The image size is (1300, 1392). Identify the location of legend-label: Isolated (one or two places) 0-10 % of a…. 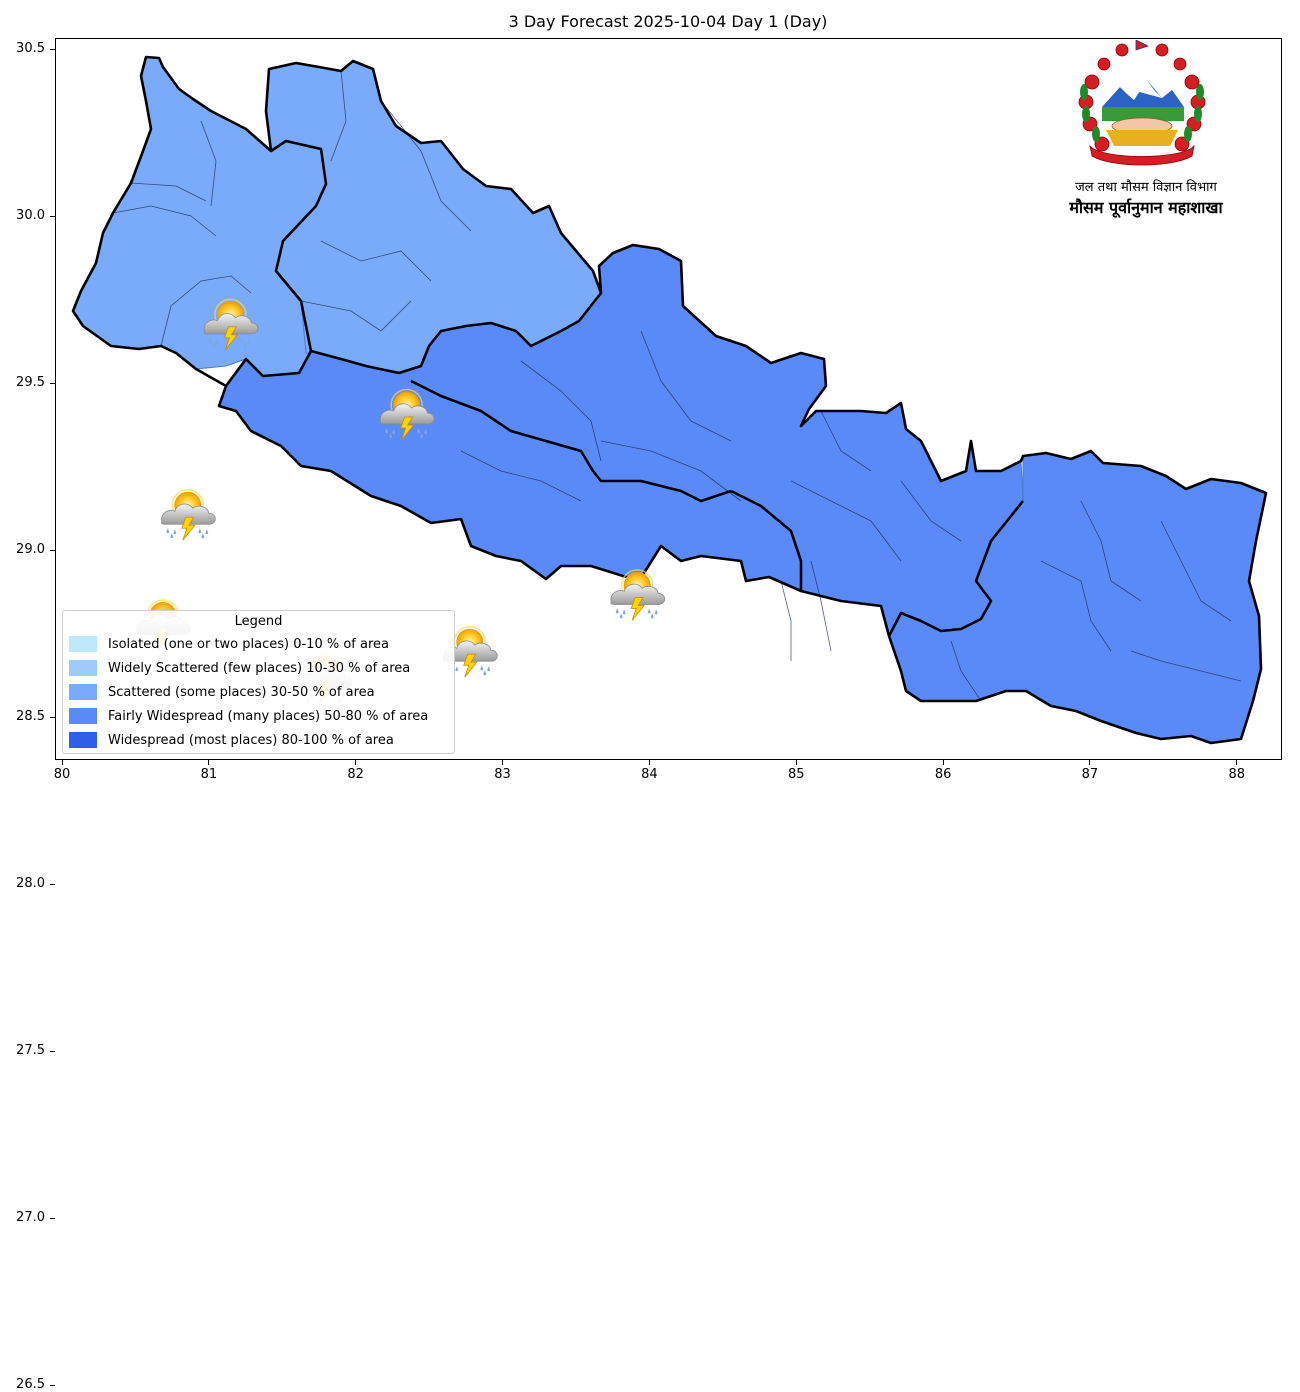
(248, 644).